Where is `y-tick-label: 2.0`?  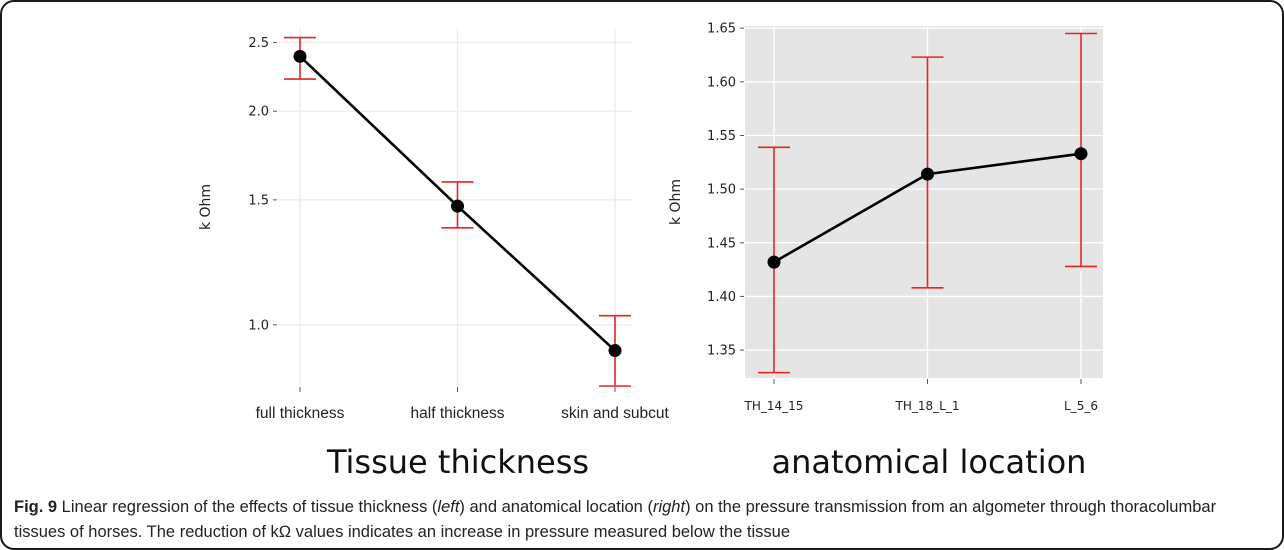 y-tick-label: 2.0 is located at coordinates (258, 112).